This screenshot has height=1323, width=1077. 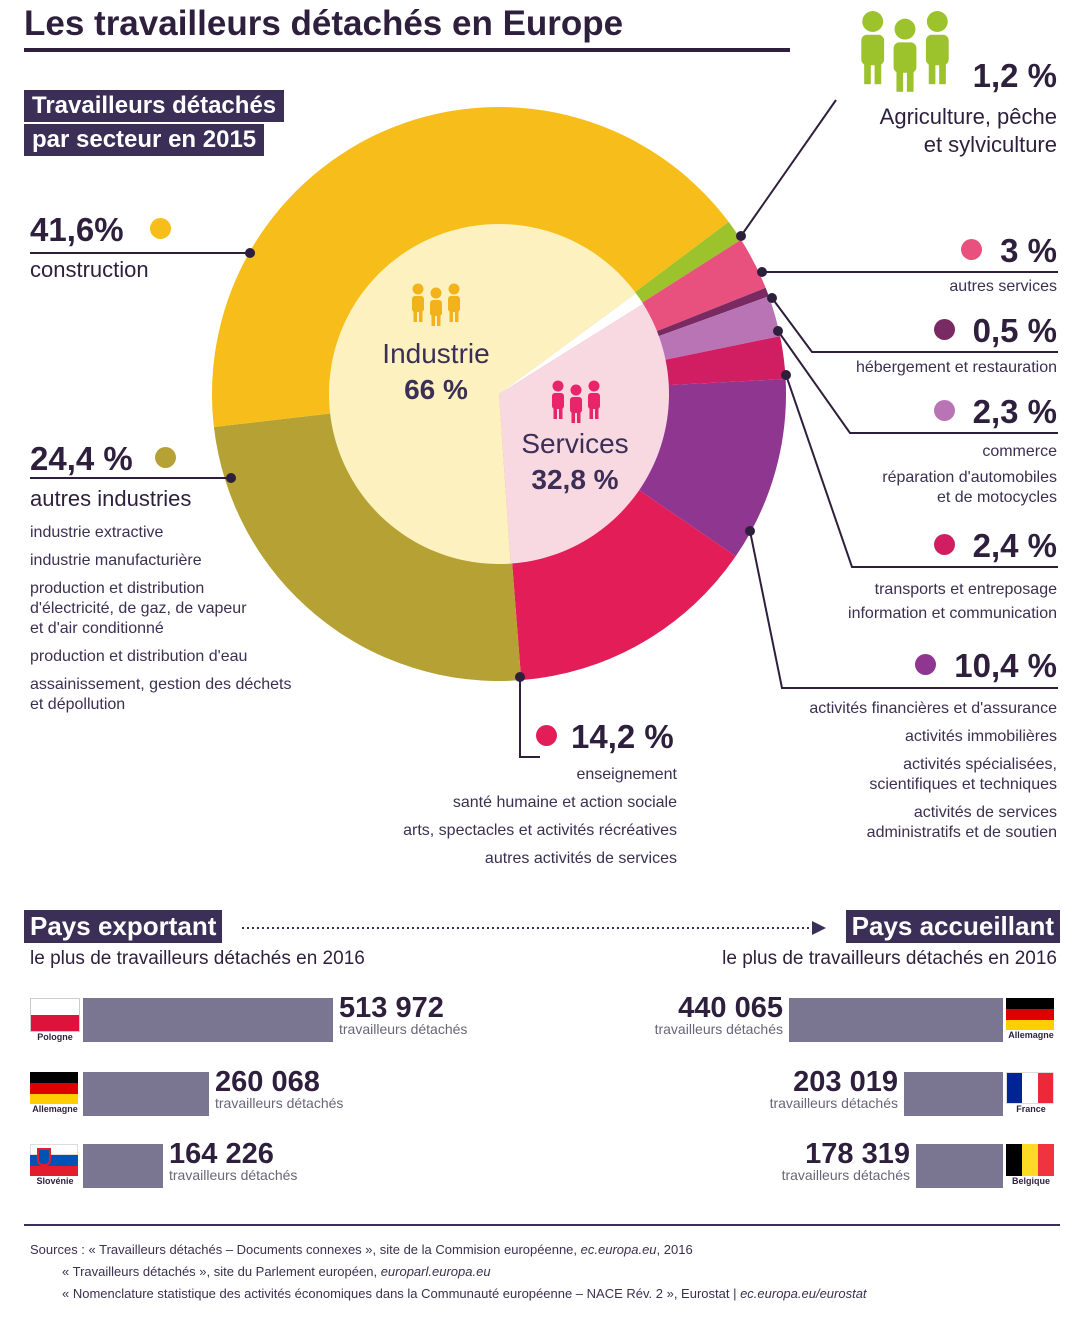 I want to click on commerce-line3: et de motocycles, so click(x=996, y=497).